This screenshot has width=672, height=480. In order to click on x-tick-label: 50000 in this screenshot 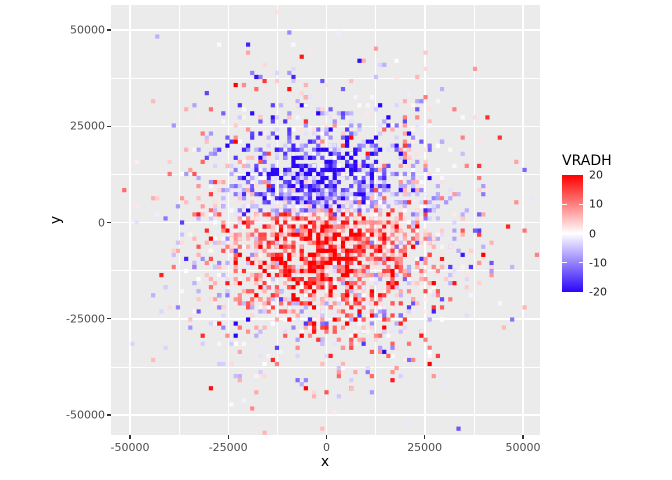, I will do `click(523, 447)`.